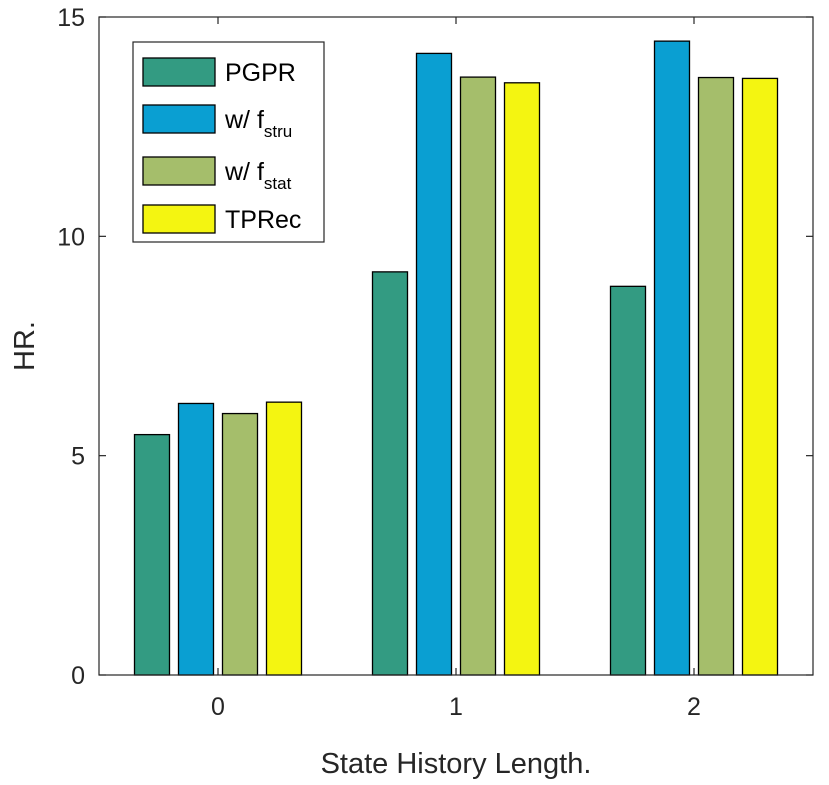 The width and height of the screenshot is (829, 785). What do you see at coordinates (71, 237) in the screenshot?
I see `y-tick-label: 10` at bounding box center [71, 237].